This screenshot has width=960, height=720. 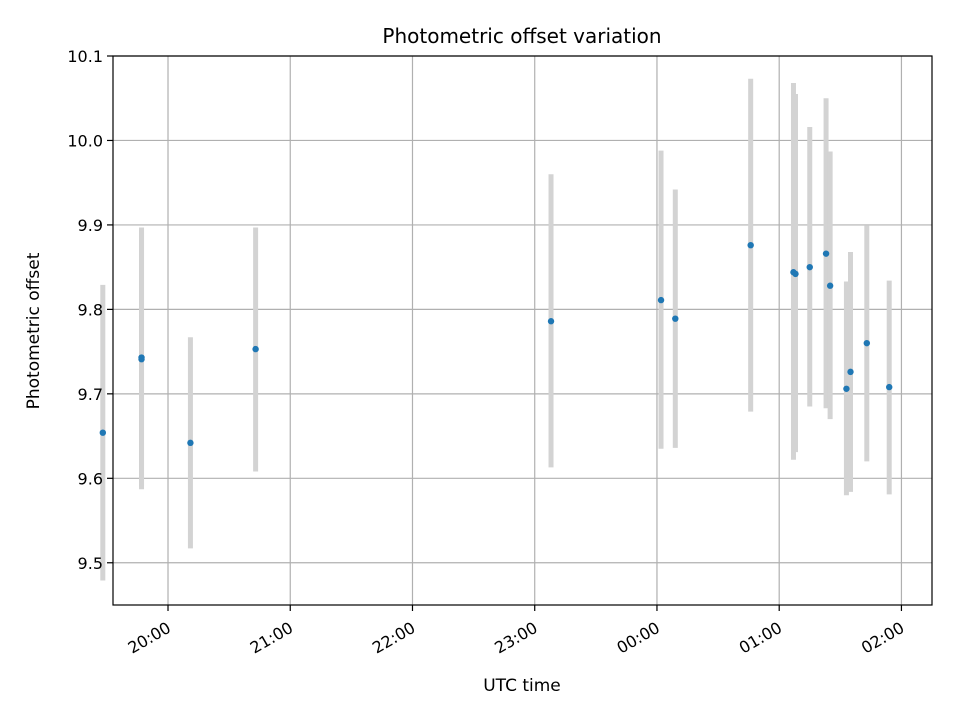 What do you see at coordinates (522, 686) in the screenshot?
I see `x-axis-label: UTC time` at bounding box center [522, 686].